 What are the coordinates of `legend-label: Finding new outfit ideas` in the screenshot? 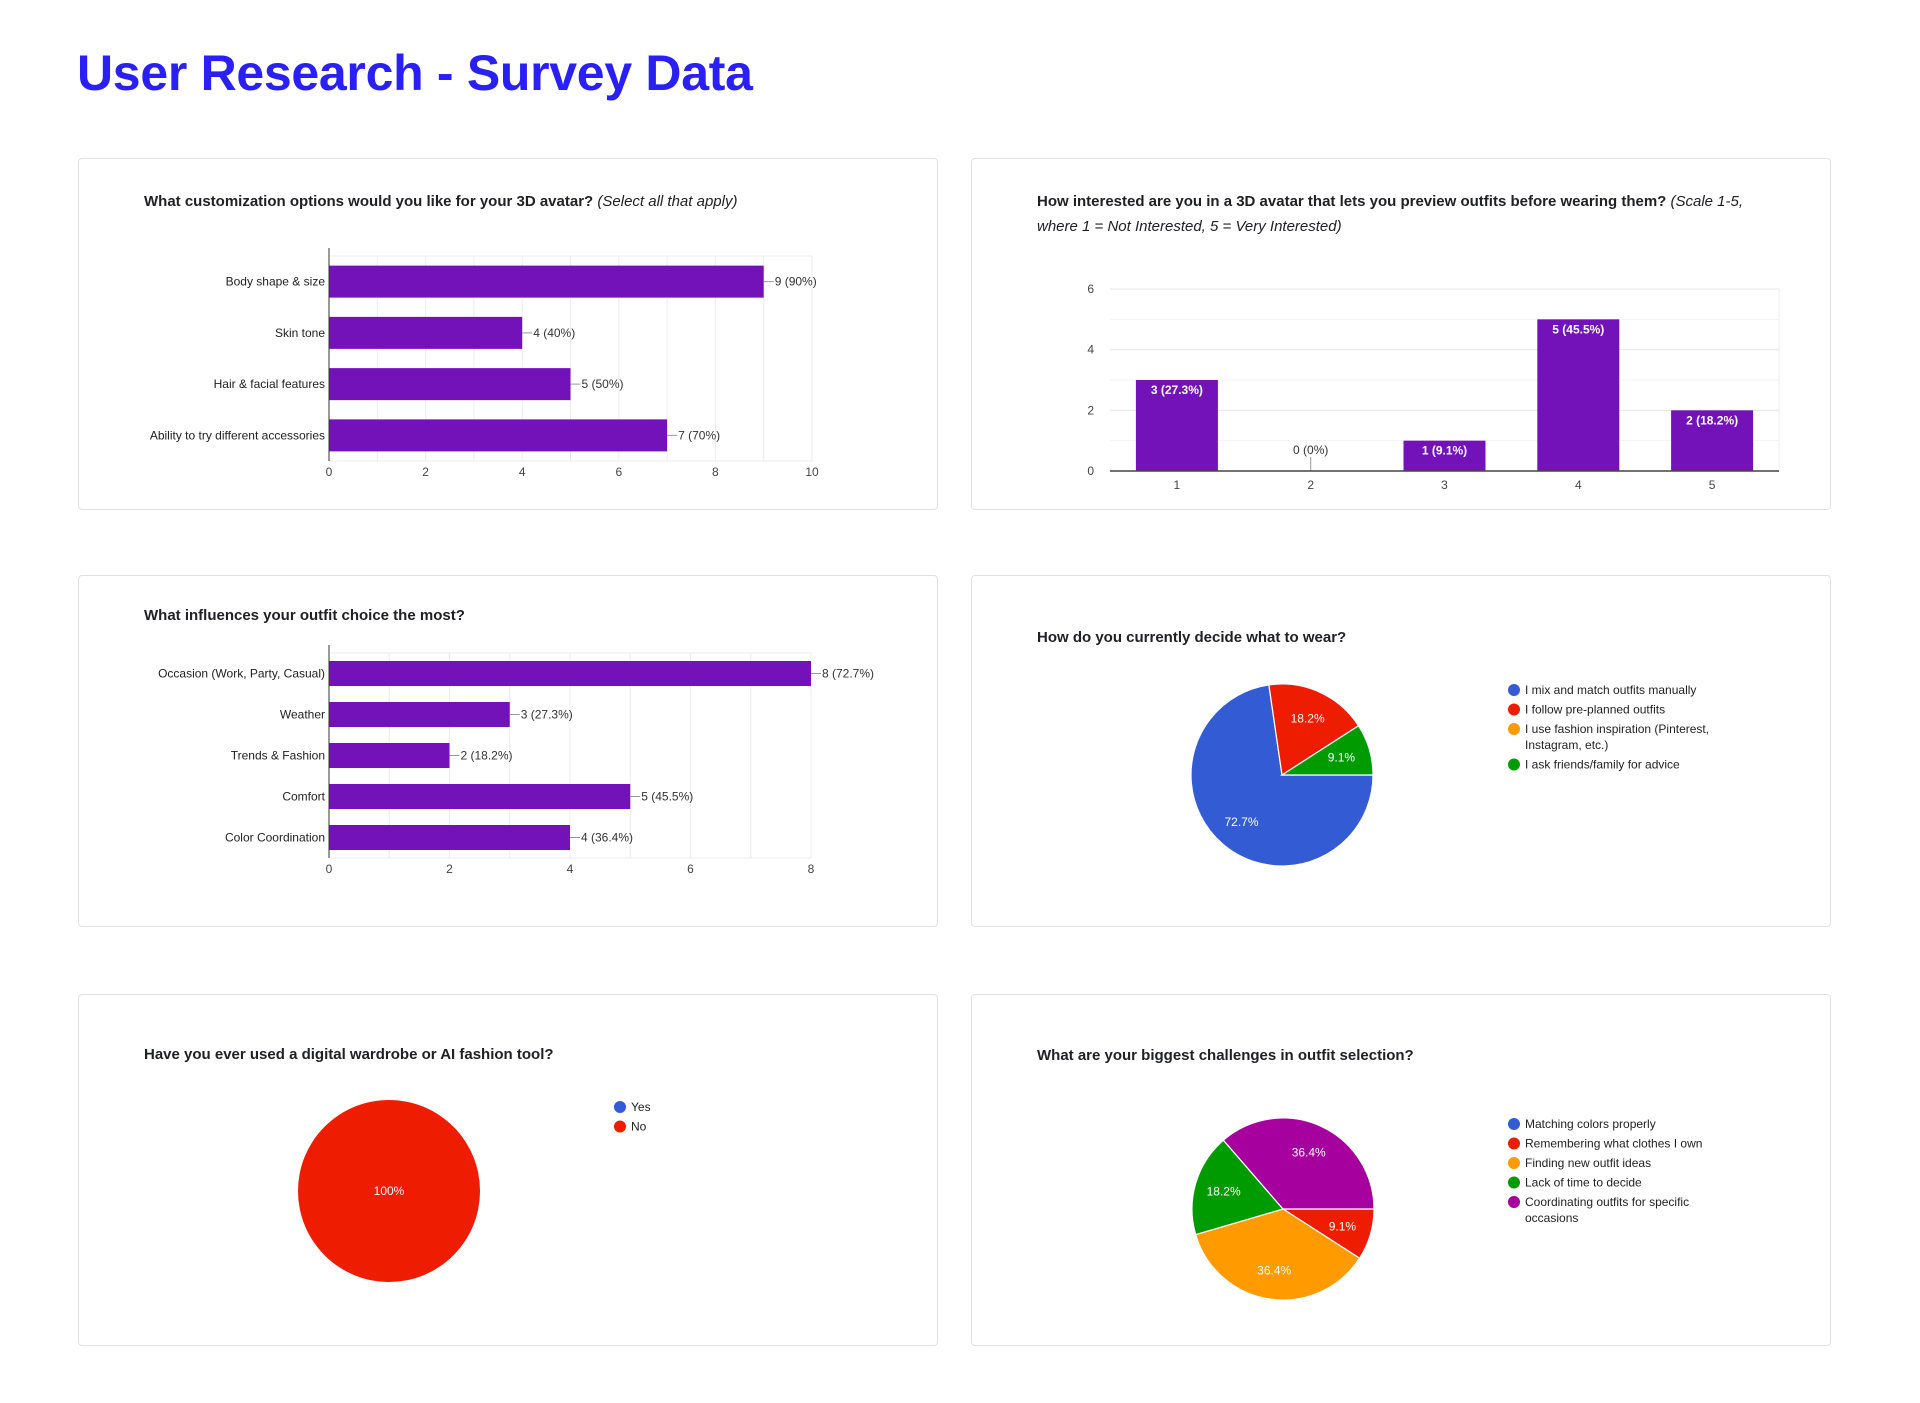 It's located at (1588, 1163).